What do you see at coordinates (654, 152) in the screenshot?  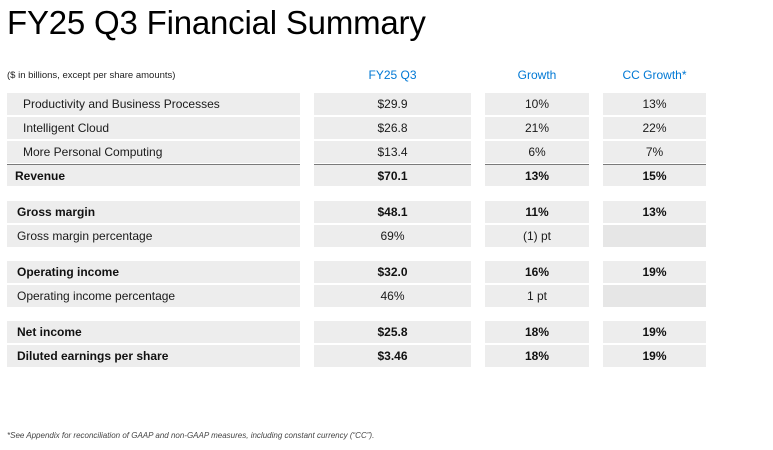 I see `cc-growth-value: 7%` at bounding box center [654, 152].